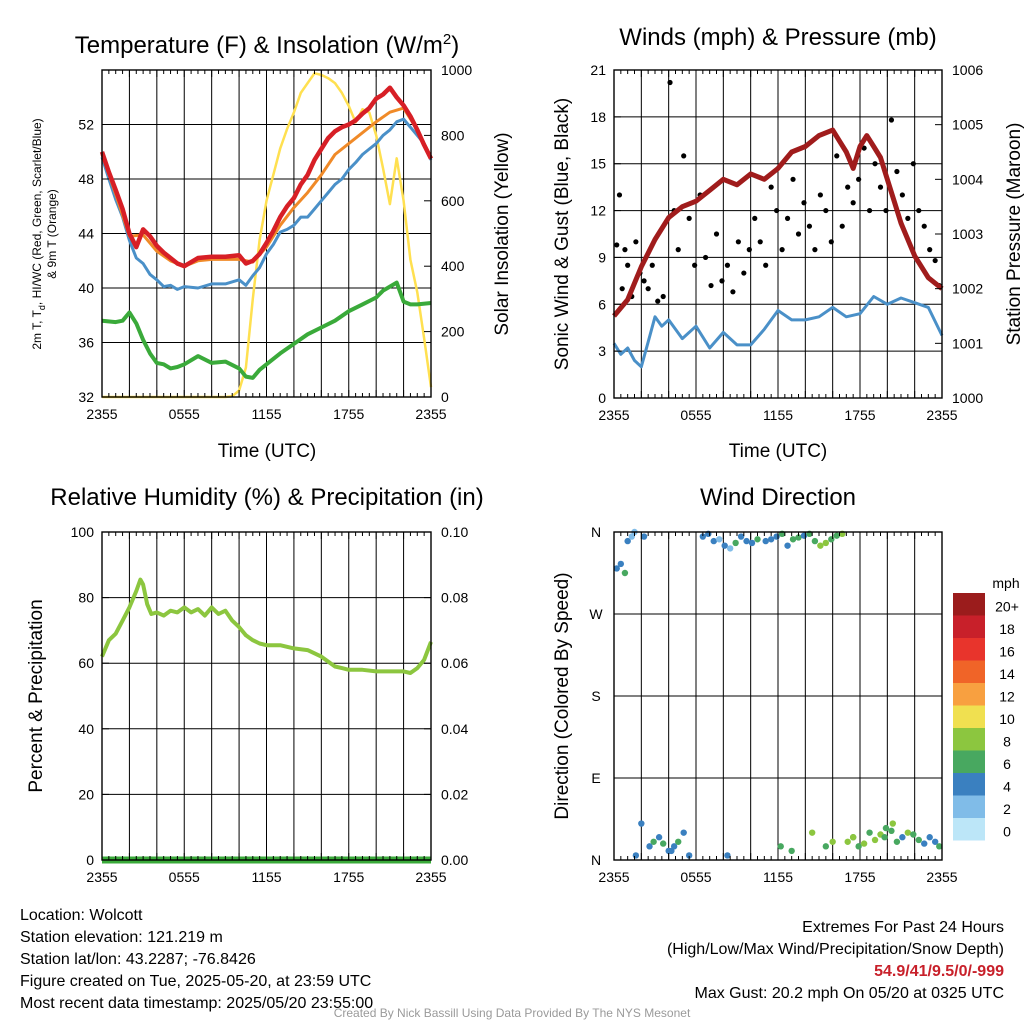  I want to click on winds-x-axis-label: Time (UTC), so click(778, 451).